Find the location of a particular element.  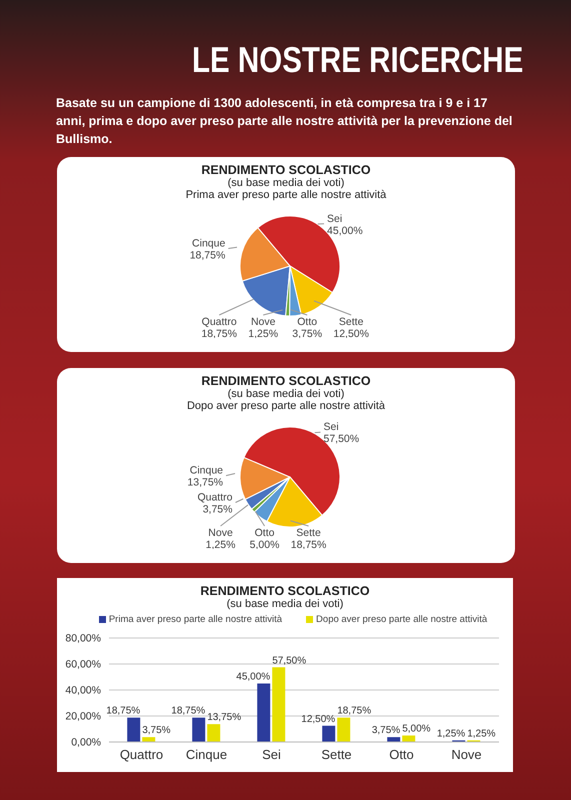

x-tick-label: Quattro is located at coordinates (142, 754).